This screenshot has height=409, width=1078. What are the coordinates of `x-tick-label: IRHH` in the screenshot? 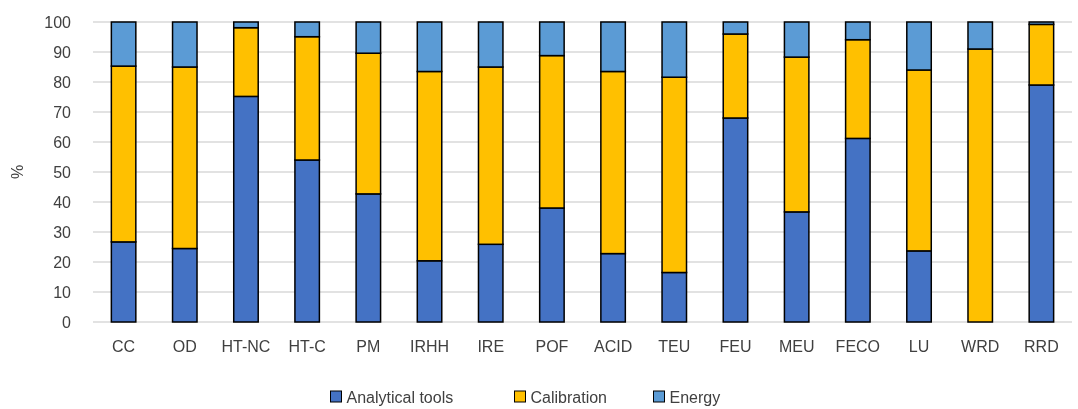 It's located at (429, 346).